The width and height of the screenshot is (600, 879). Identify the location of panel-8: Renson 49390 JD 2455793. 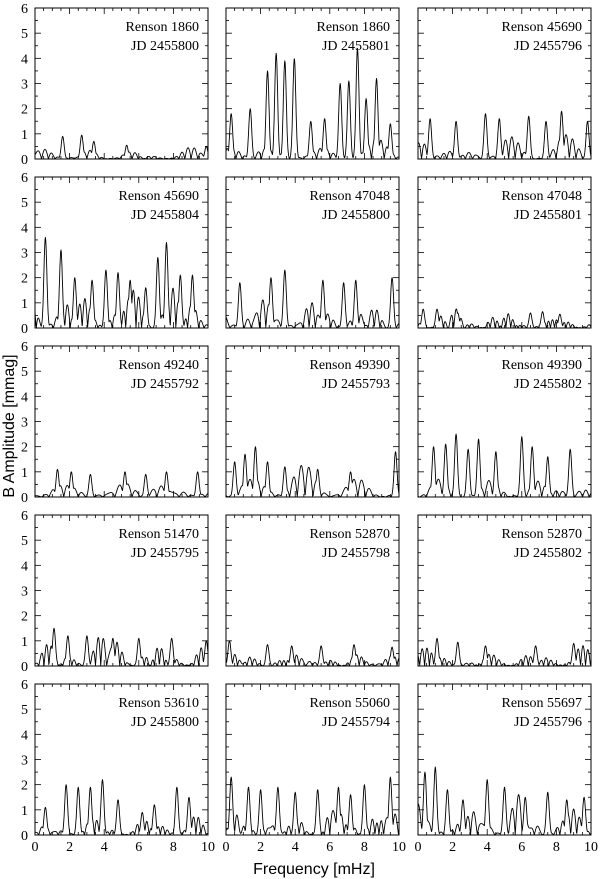
(312, 421).